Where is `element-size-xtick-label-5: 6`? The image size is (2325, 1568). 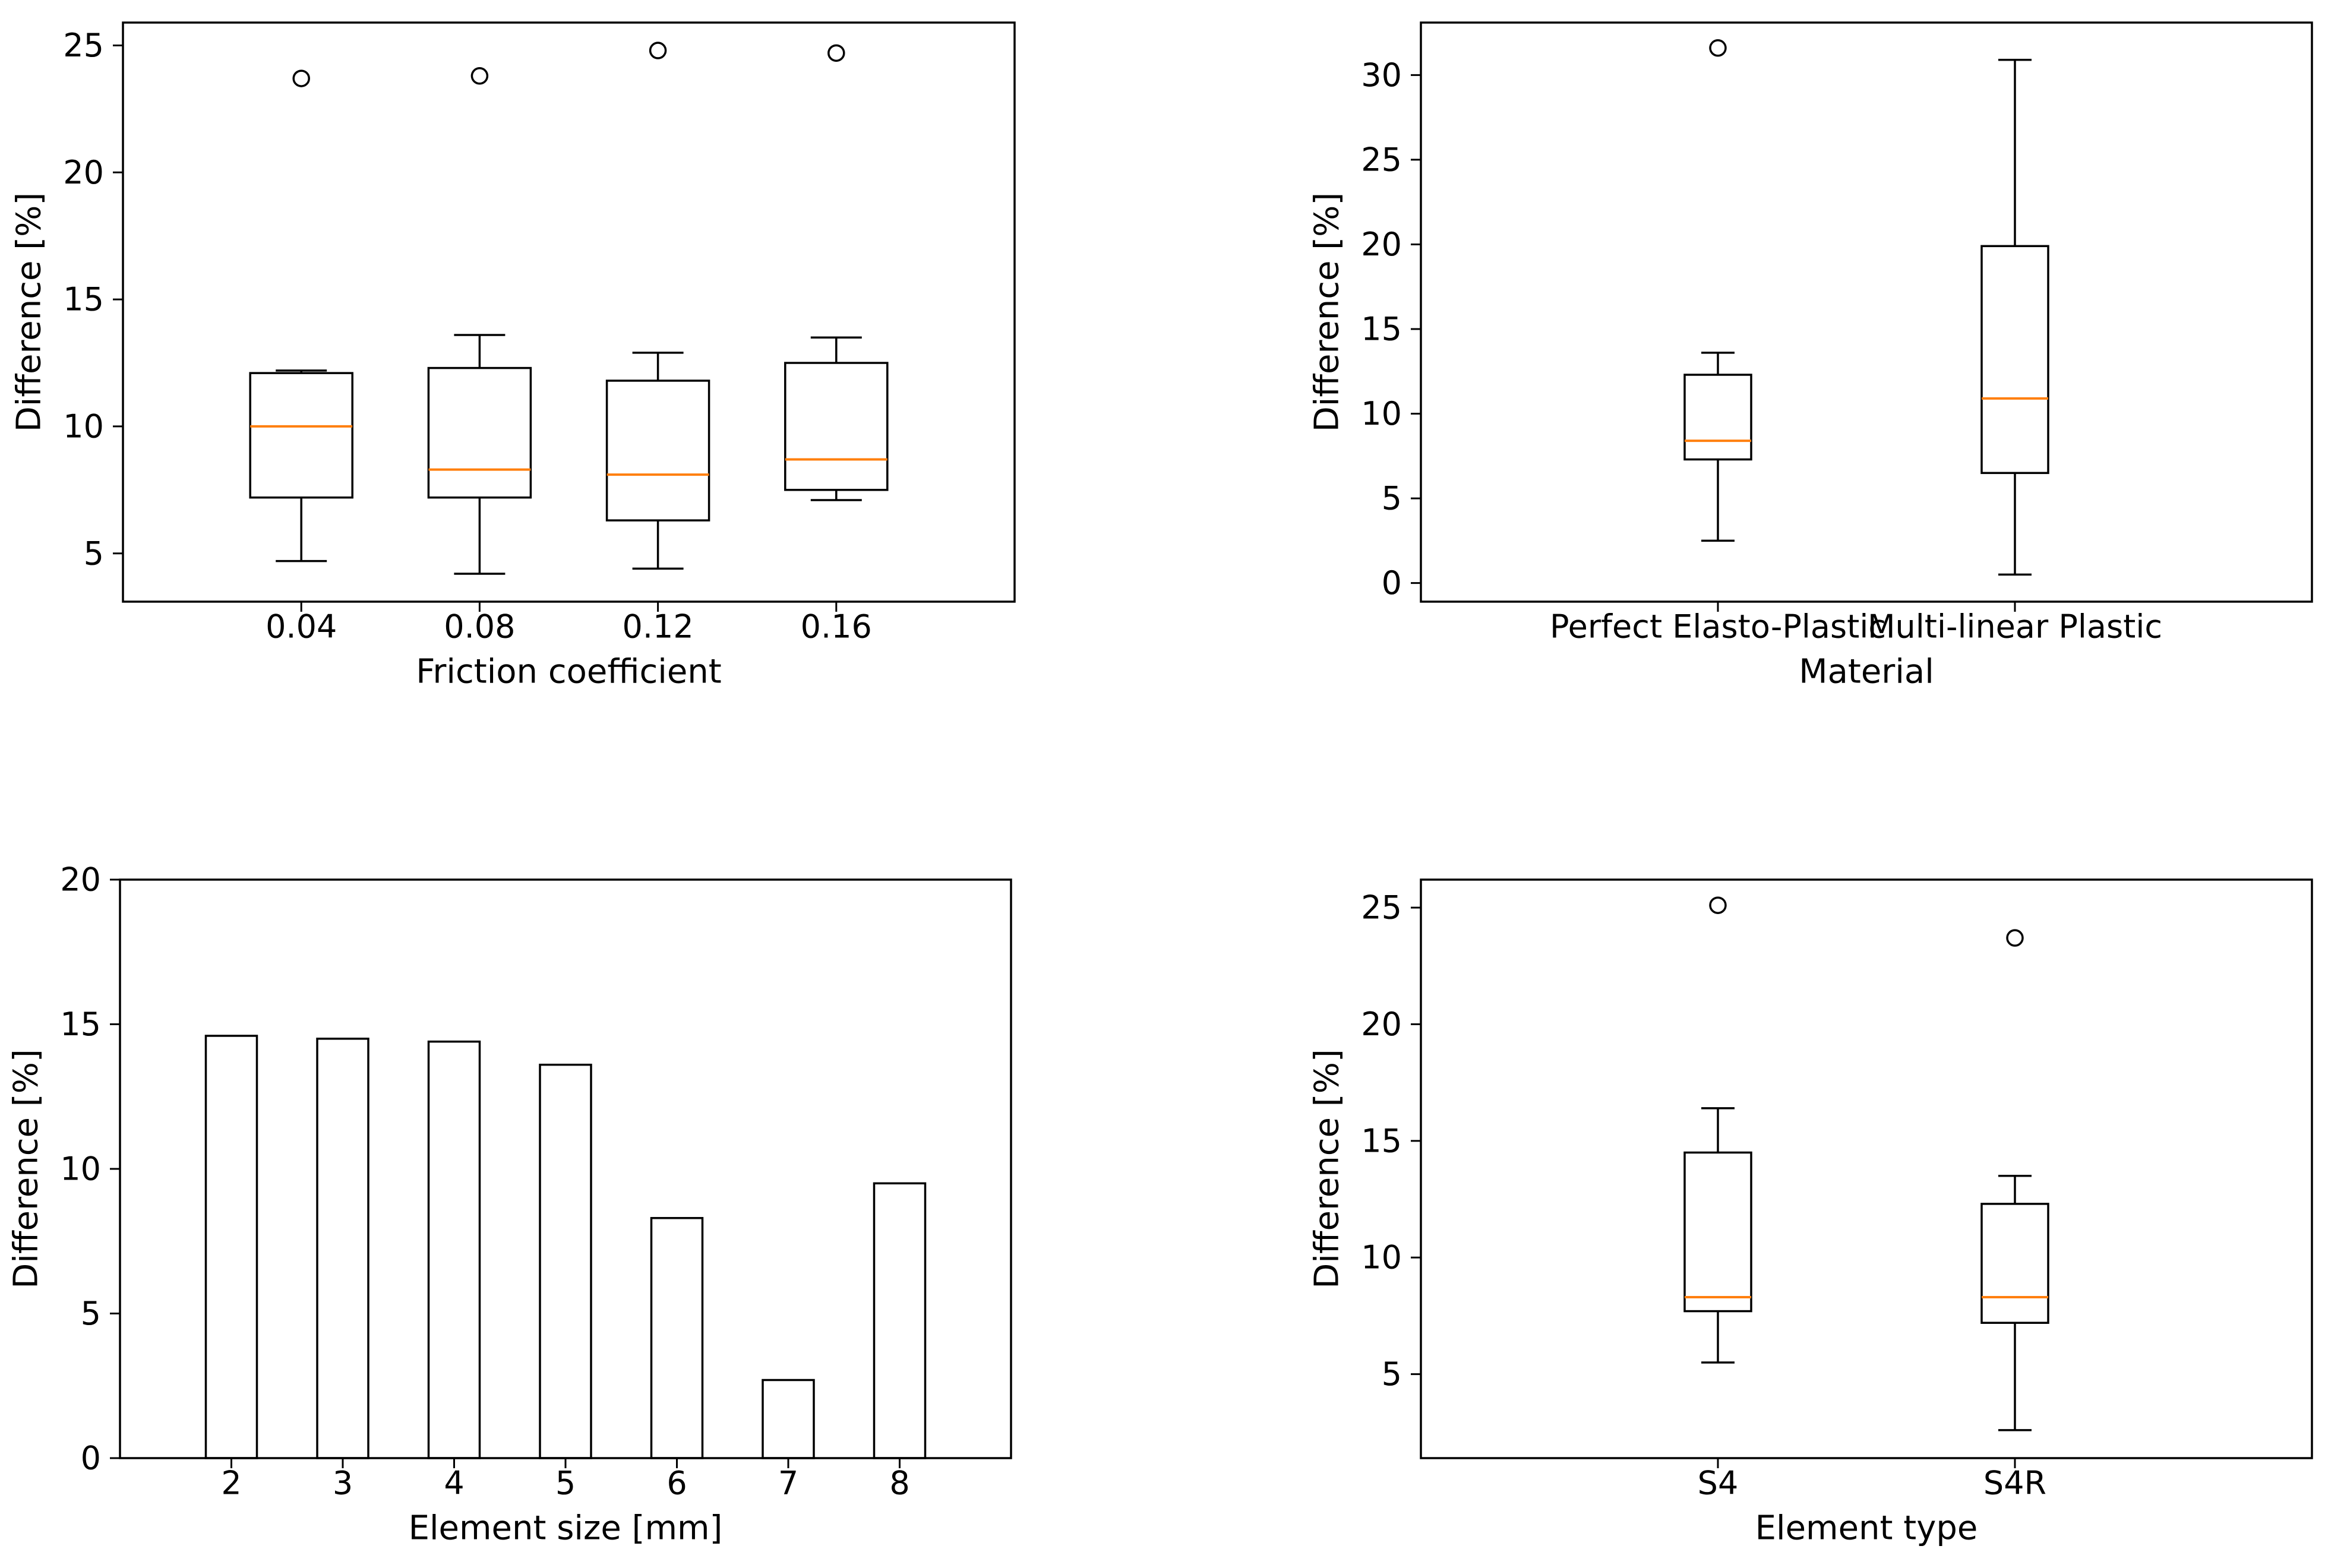
element-size-xtick-label-5: 6 is located at coordinates (676, 1483).